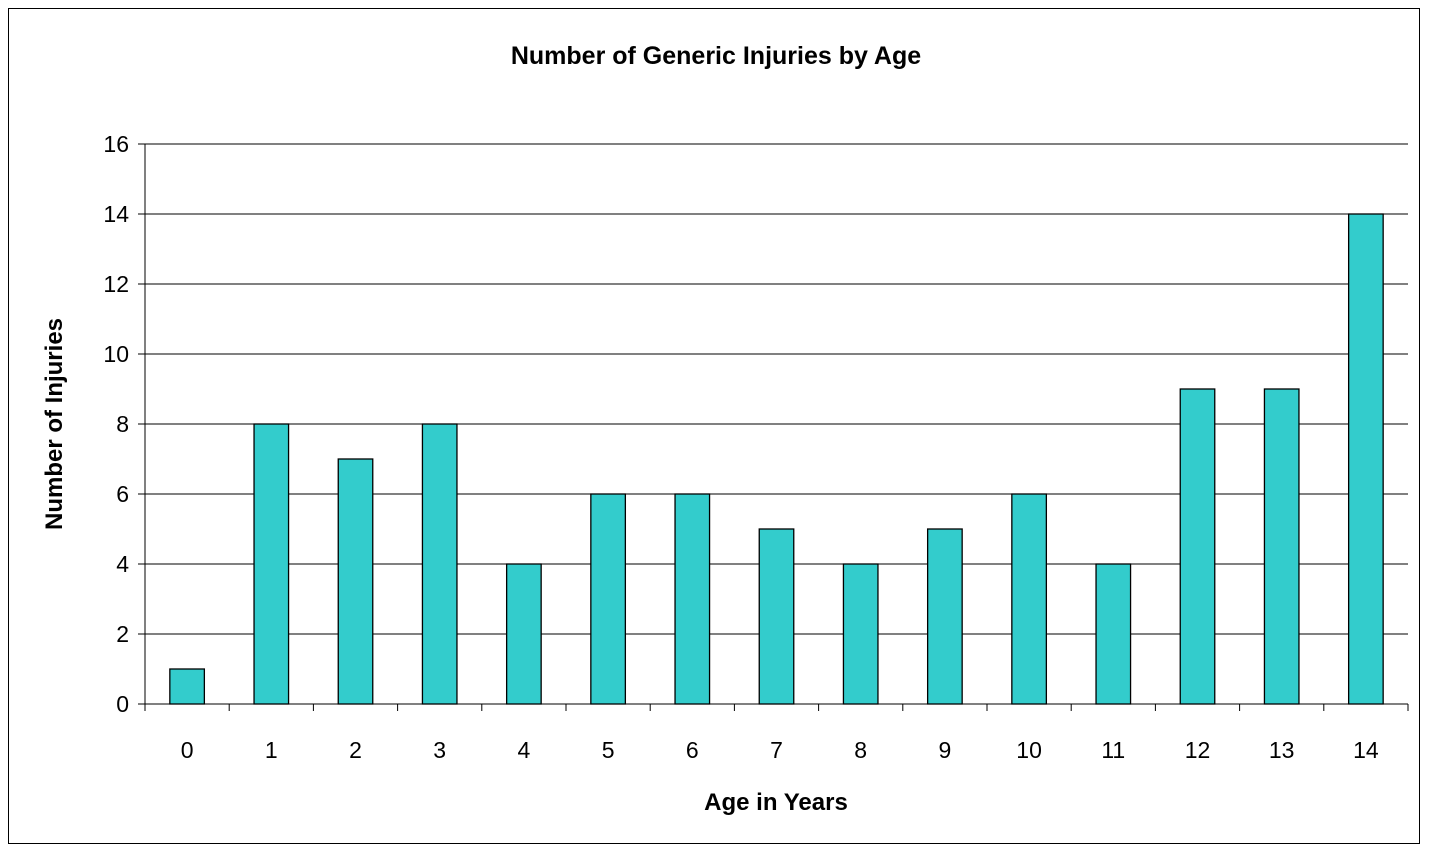  Describe the element at coordinates (776, 750) in the screenshot. I see `x-tick-label: 7` at that location.